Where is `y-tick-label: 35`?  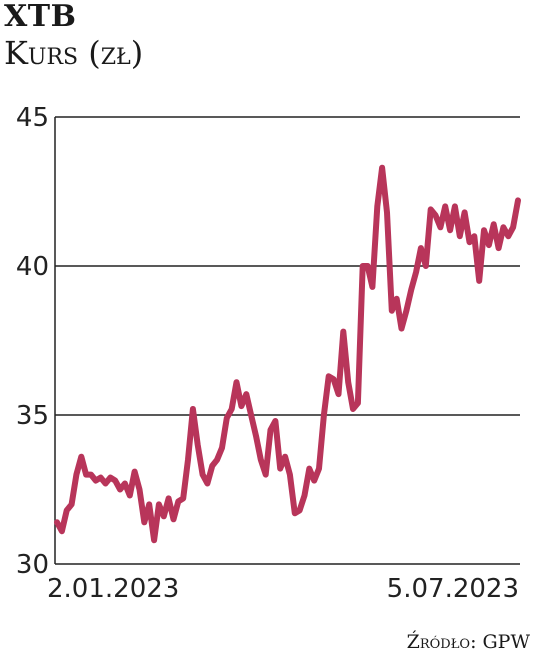
y-tick-label: 35 is located at coordinates (32, 416).